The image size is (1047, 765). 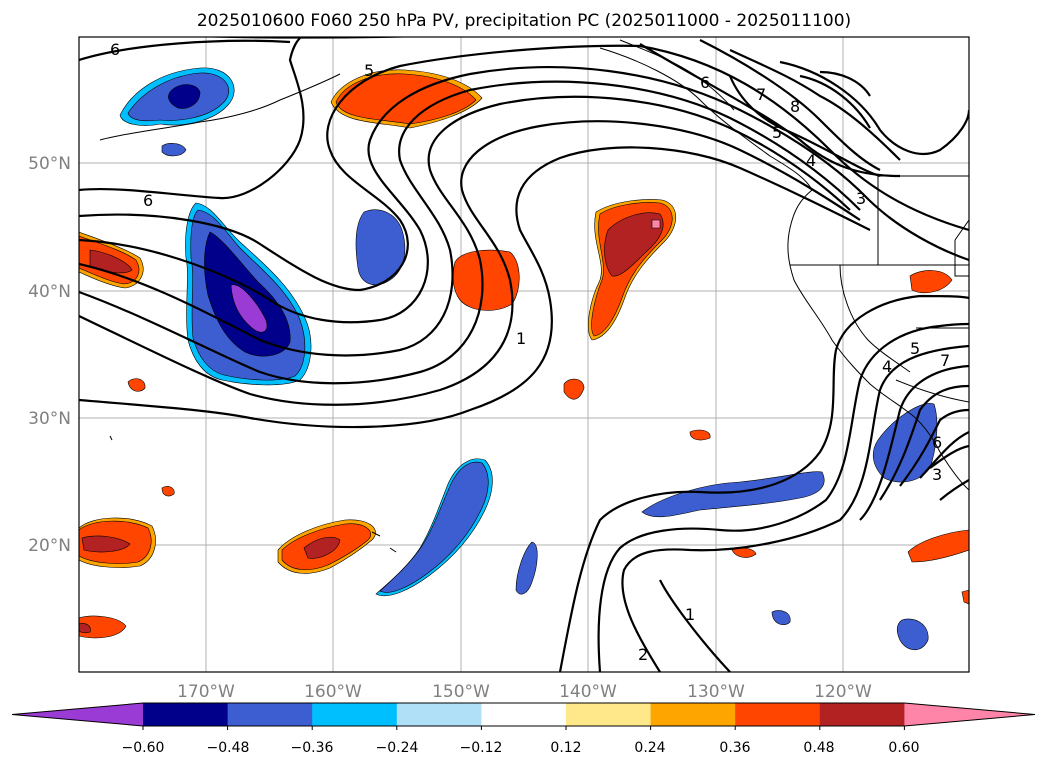 What do you see at coordinates (49, 419) in the screenshot?
I see `lat-tick-label: 30°N` at bounding box center [49, 419].